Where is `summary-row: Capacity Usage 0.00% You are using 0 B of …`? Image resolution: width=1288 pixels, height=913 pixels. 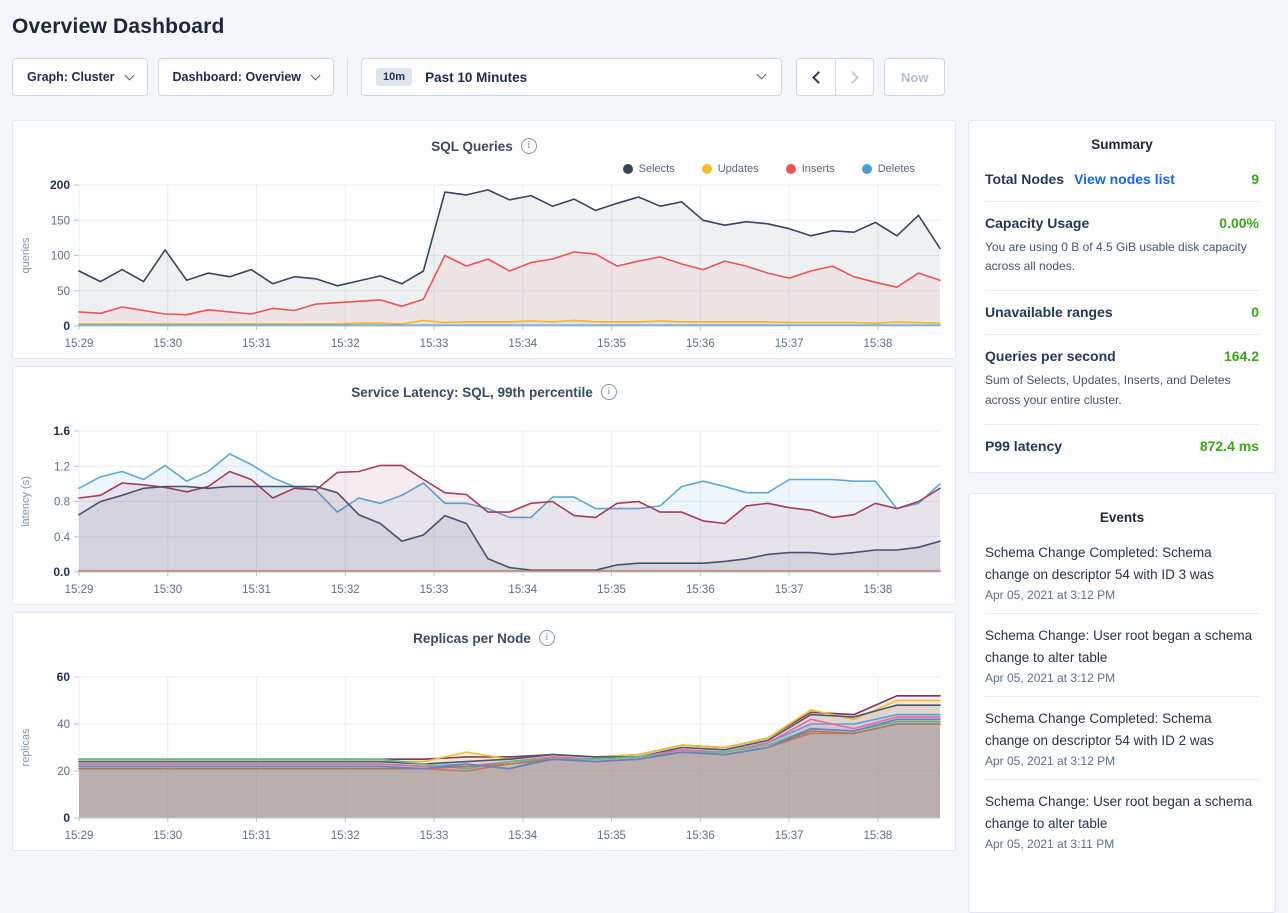
summary-row: Capacity Usage 0.00% You are using 0 B of … is located at coordinates (1122, 247).